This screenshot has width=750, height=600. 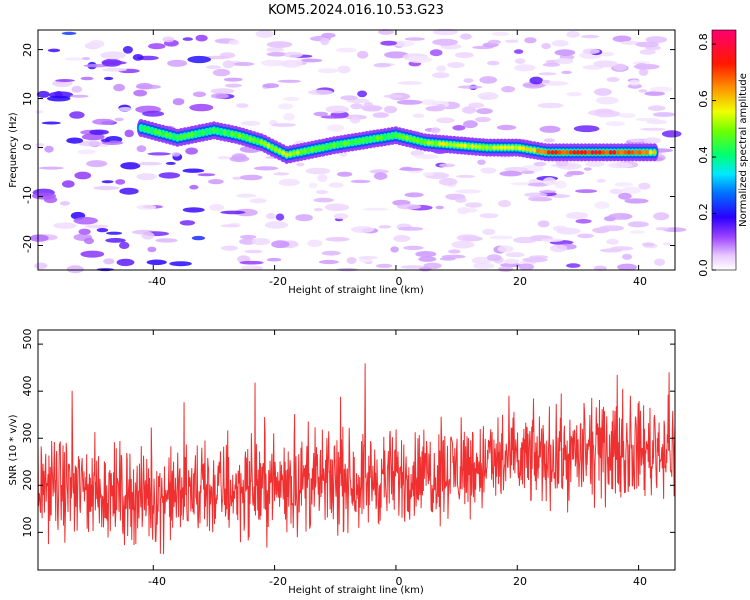 What do you see at coordinates (27, 99) in the screenshot?
I see `top-ytick-label: 10` at bounding box center [27, 99].